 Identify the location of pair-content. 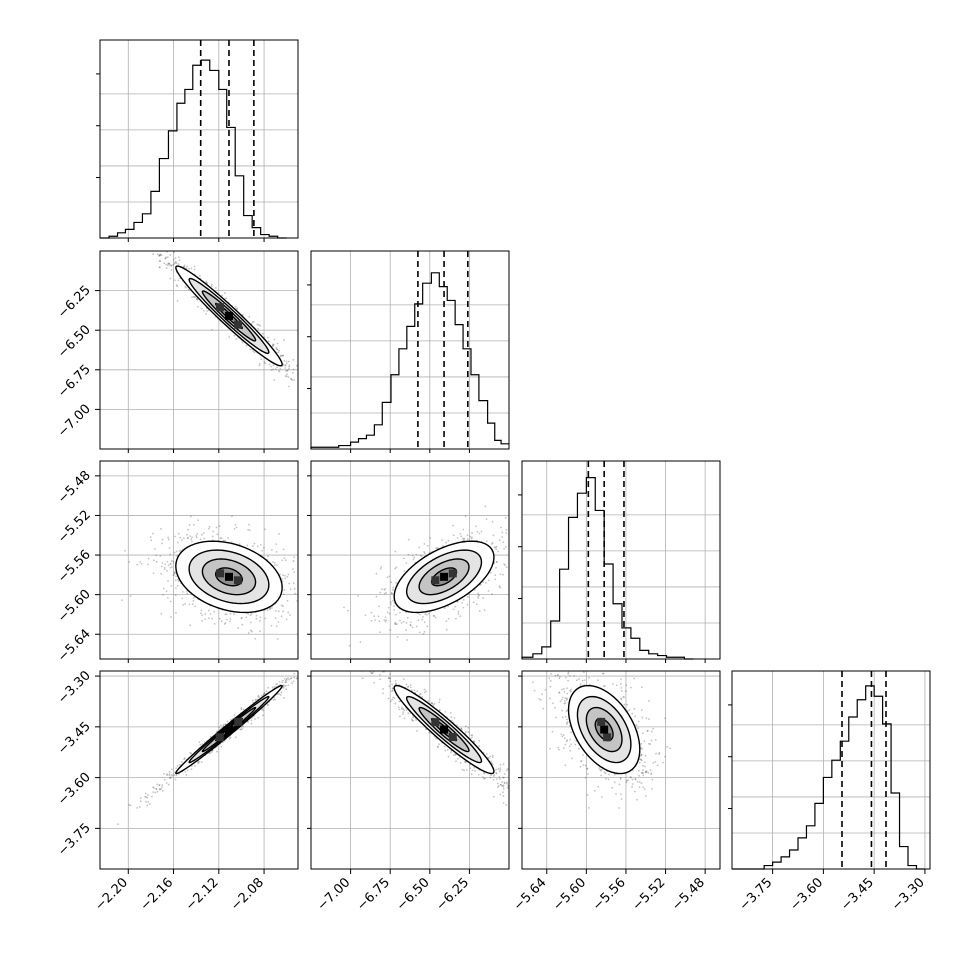
(212, 299).